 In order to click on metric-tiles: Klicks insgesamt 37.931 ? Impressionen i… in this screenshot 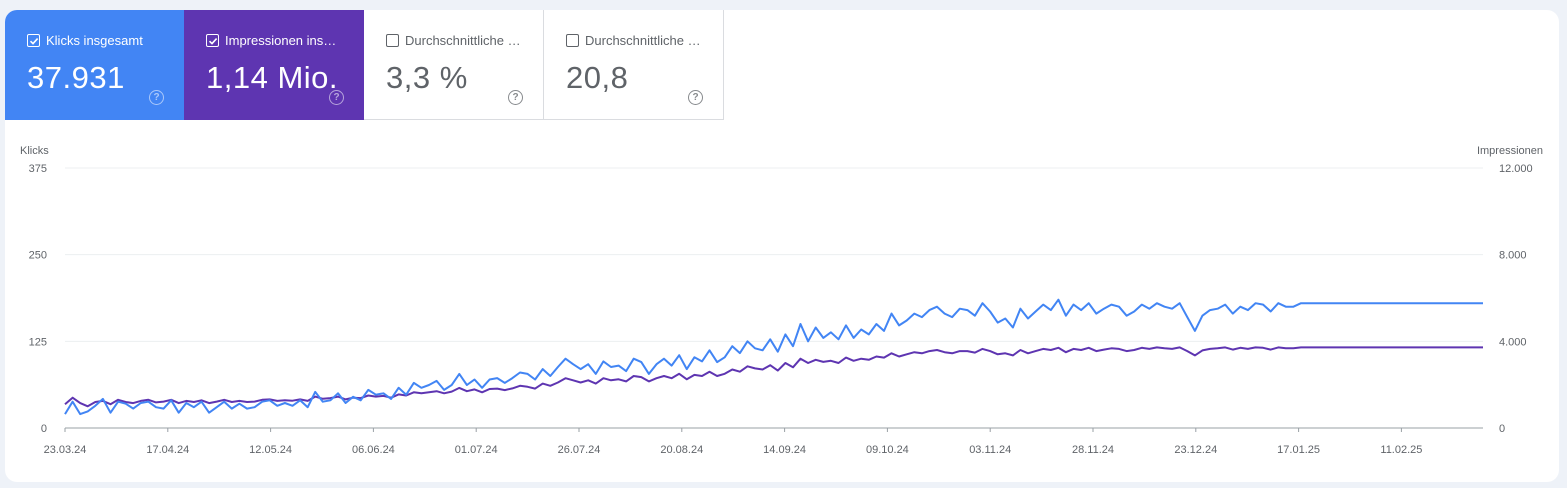, I will do `click(364, 65)`.